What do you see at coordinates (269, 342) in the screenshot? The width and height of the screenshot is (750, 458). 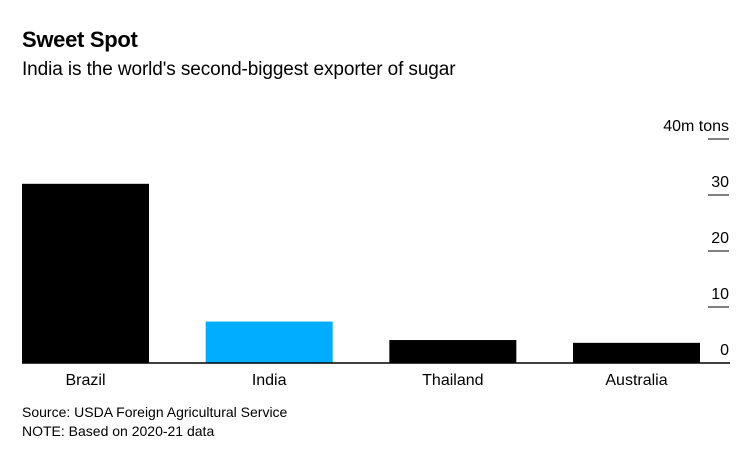 I see `bar-india` at bounding box center [269, 342].